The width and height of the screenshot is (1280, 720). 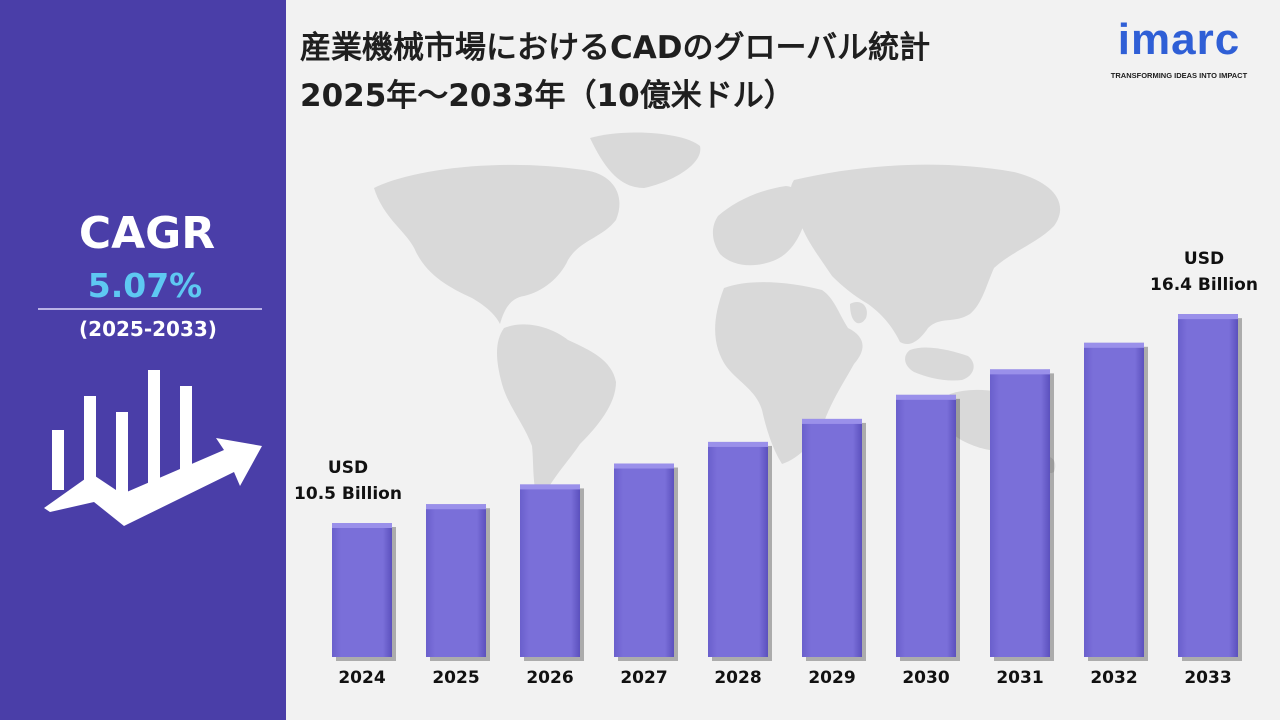 I want to click on x-tick-label: 2030, so click(x=925, y=678).